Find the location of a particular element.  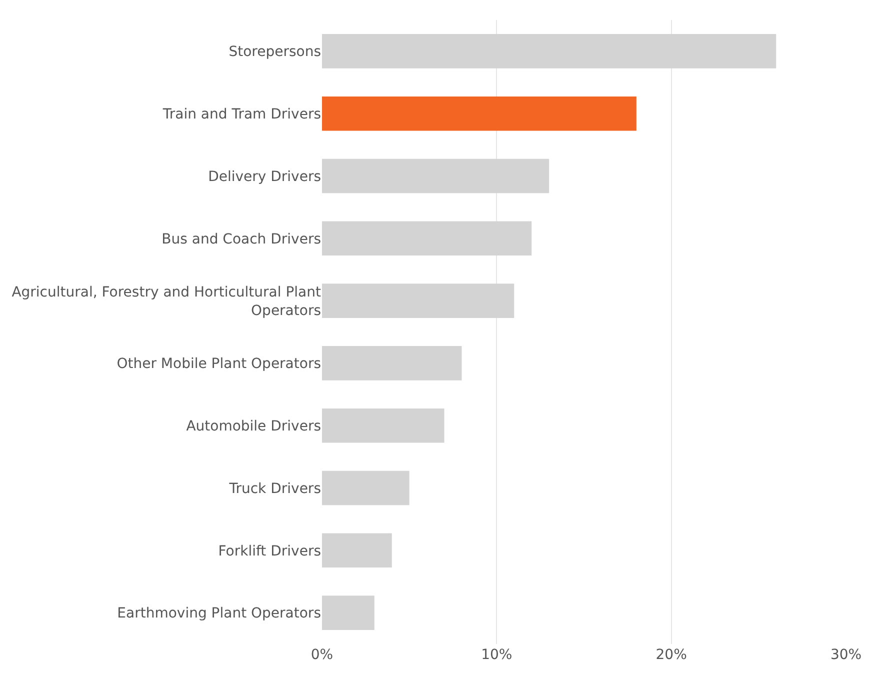

y-tick-label: Automobile Drivers is located at coordinates (253, 426).